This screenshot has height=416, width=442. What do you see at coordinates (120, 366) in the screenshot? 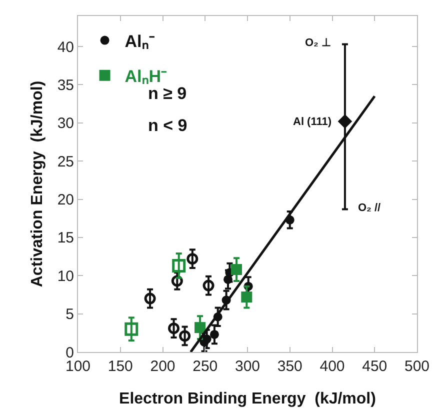
I see `x-tick-label: 150` at bounding box center [120, 366].